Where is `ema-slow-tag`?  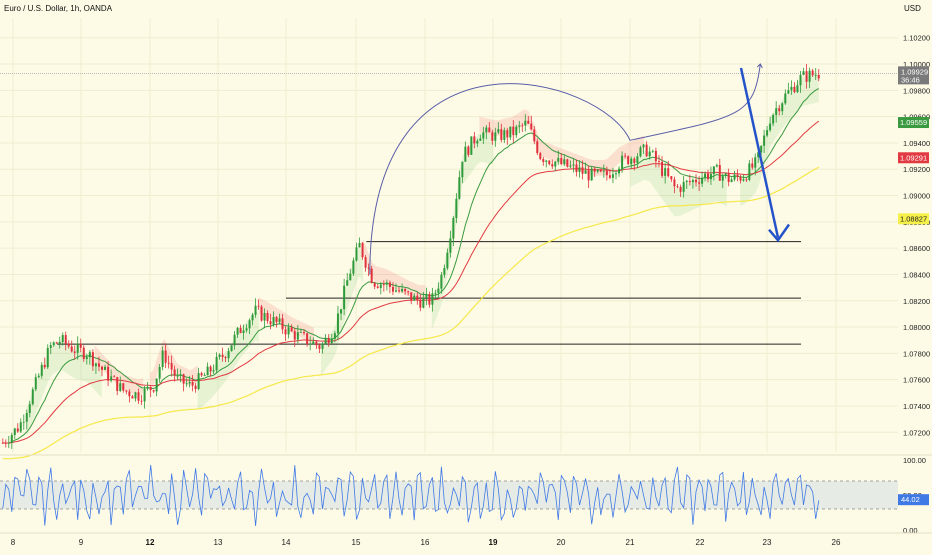 ema-slow-tag is located at coordinates (913, 219).